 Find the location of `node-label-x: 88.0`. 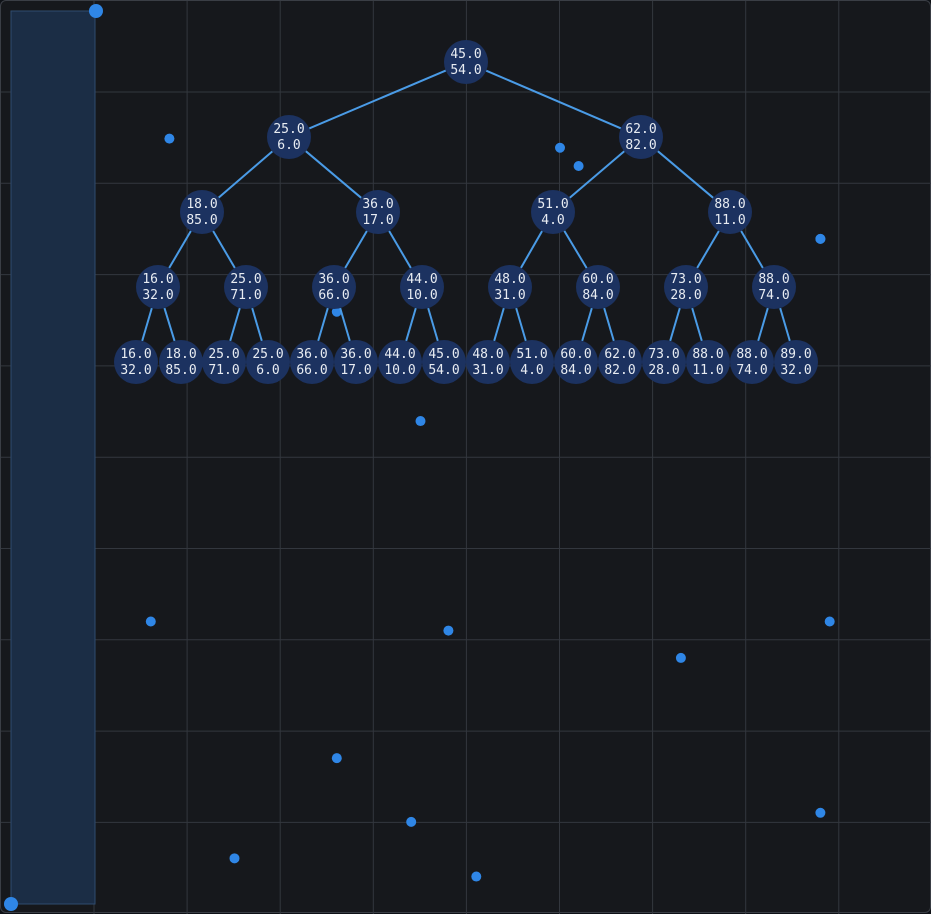

node-label-x: 88.0 is located at coordinates (707, 354).